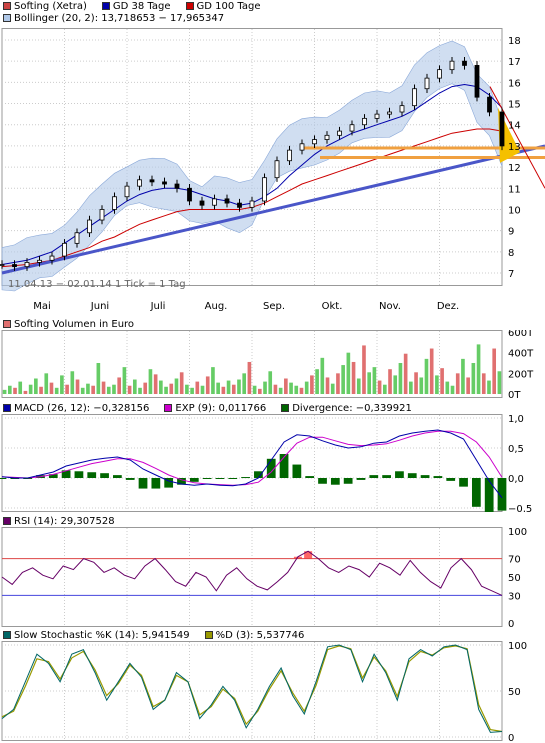 This screenshot has width=545, height=743. I want to click on price-x-tick: Juli, so click(158, 306).